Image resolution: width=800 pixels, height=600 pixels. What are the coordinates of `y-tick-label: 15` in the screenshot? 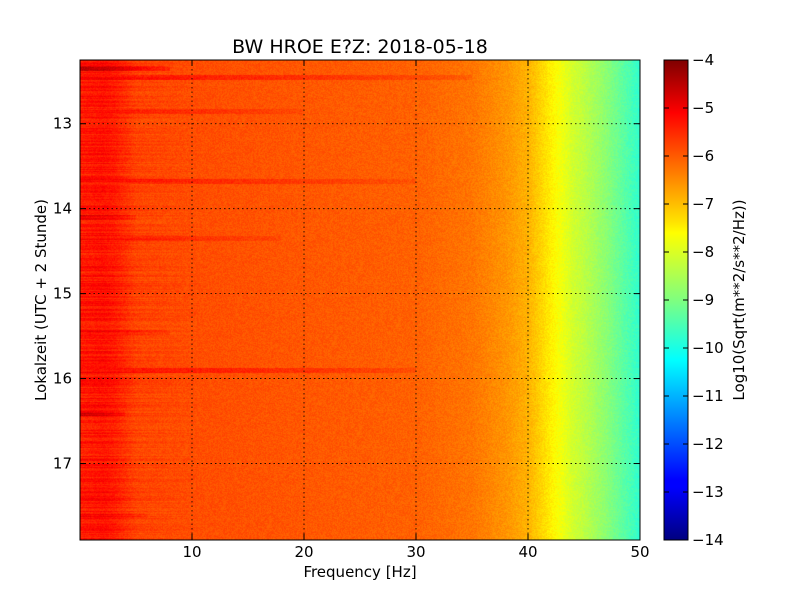 It's located at (62, 294).